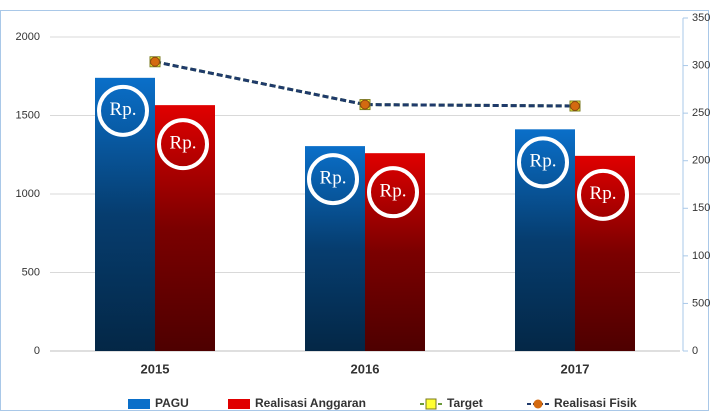  Describe the element at coordinates (28, 194) in the screenshot. I see `y-tick-label: 1000` at that location.